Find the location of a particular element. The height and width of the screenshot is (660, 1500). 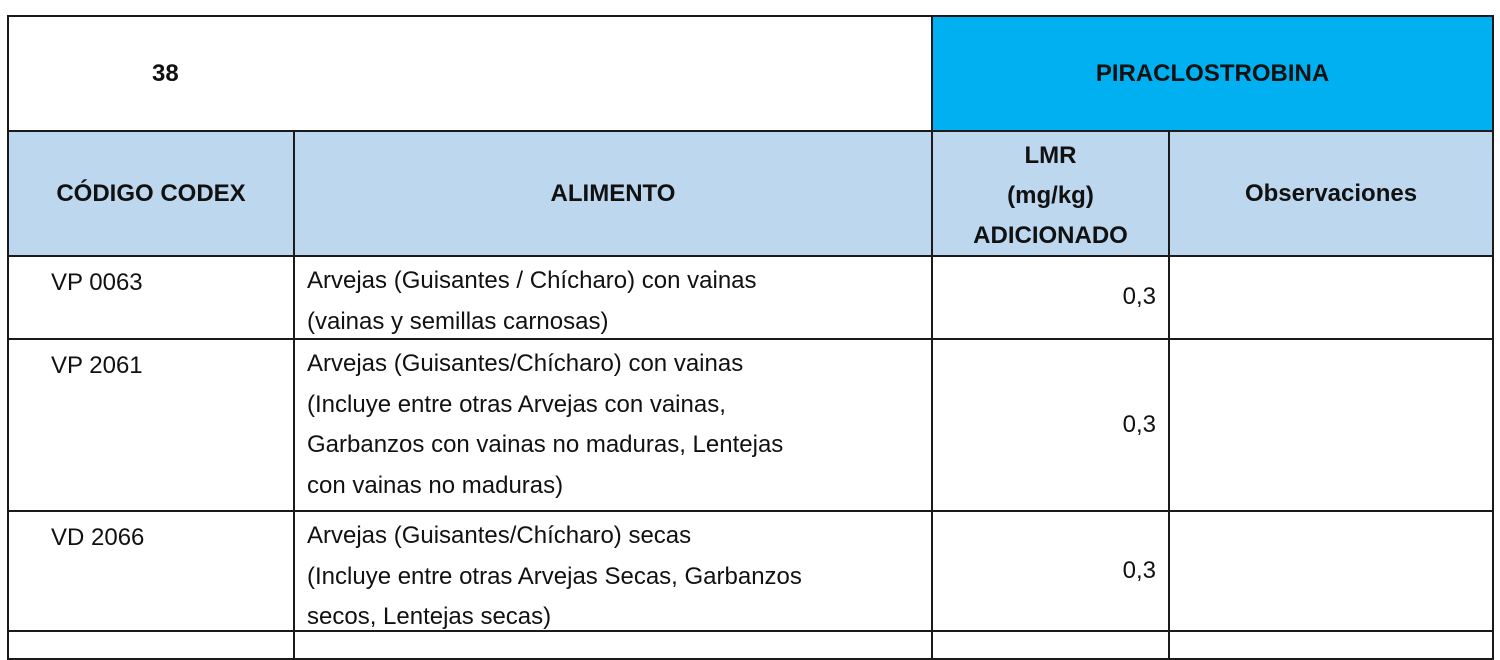

column-header-food: ALIMENTO is located at coordinates (613, 193).